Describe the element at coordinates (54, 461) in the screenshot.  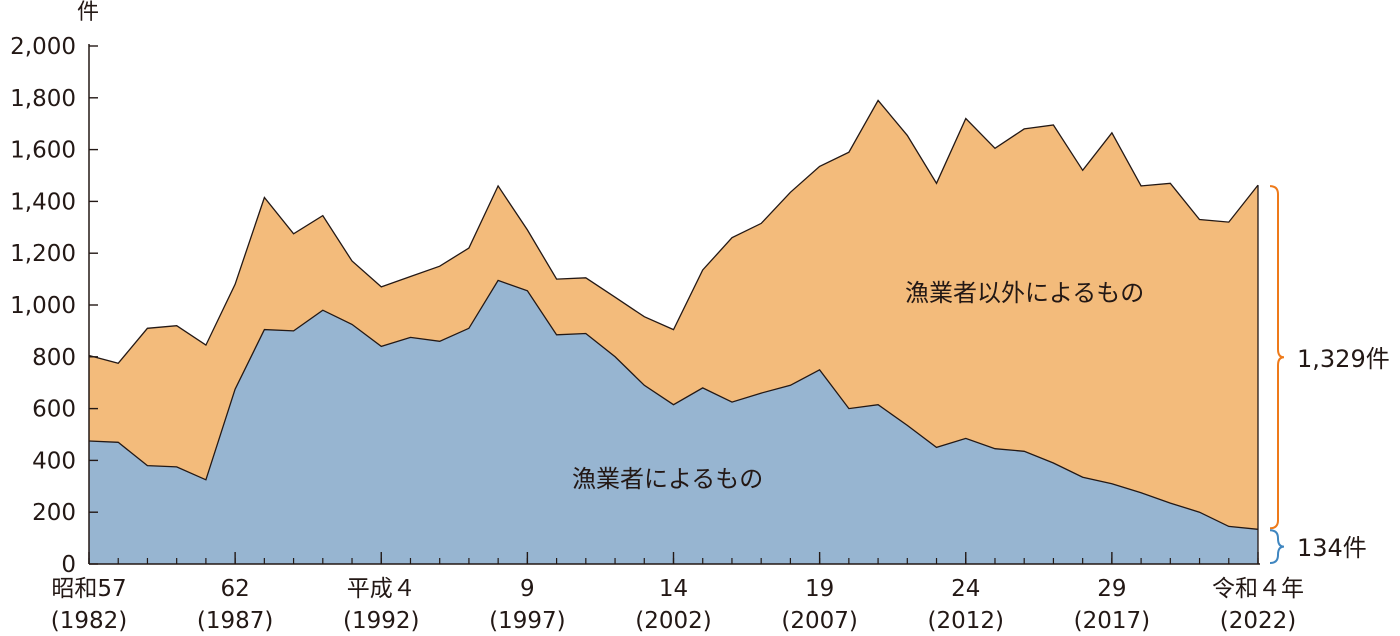
I see `y-tick-label: 400` at that location.